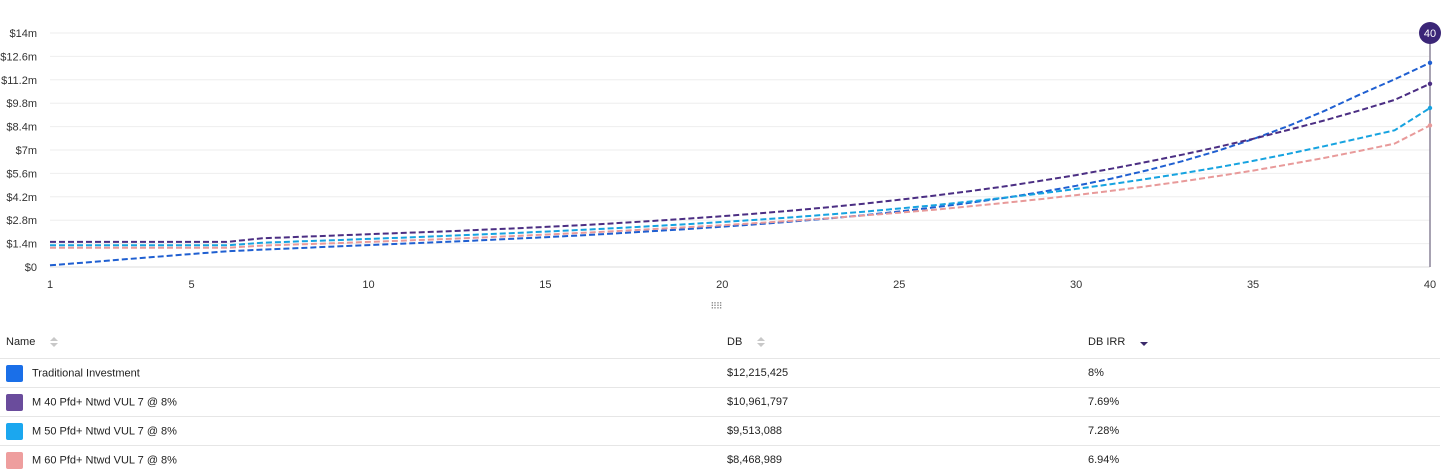 This screenshot has height=474, width=1456. Describe the element at coordinates (899, 285) in the screenshot. I see `x-tick-label: 25` at that location.